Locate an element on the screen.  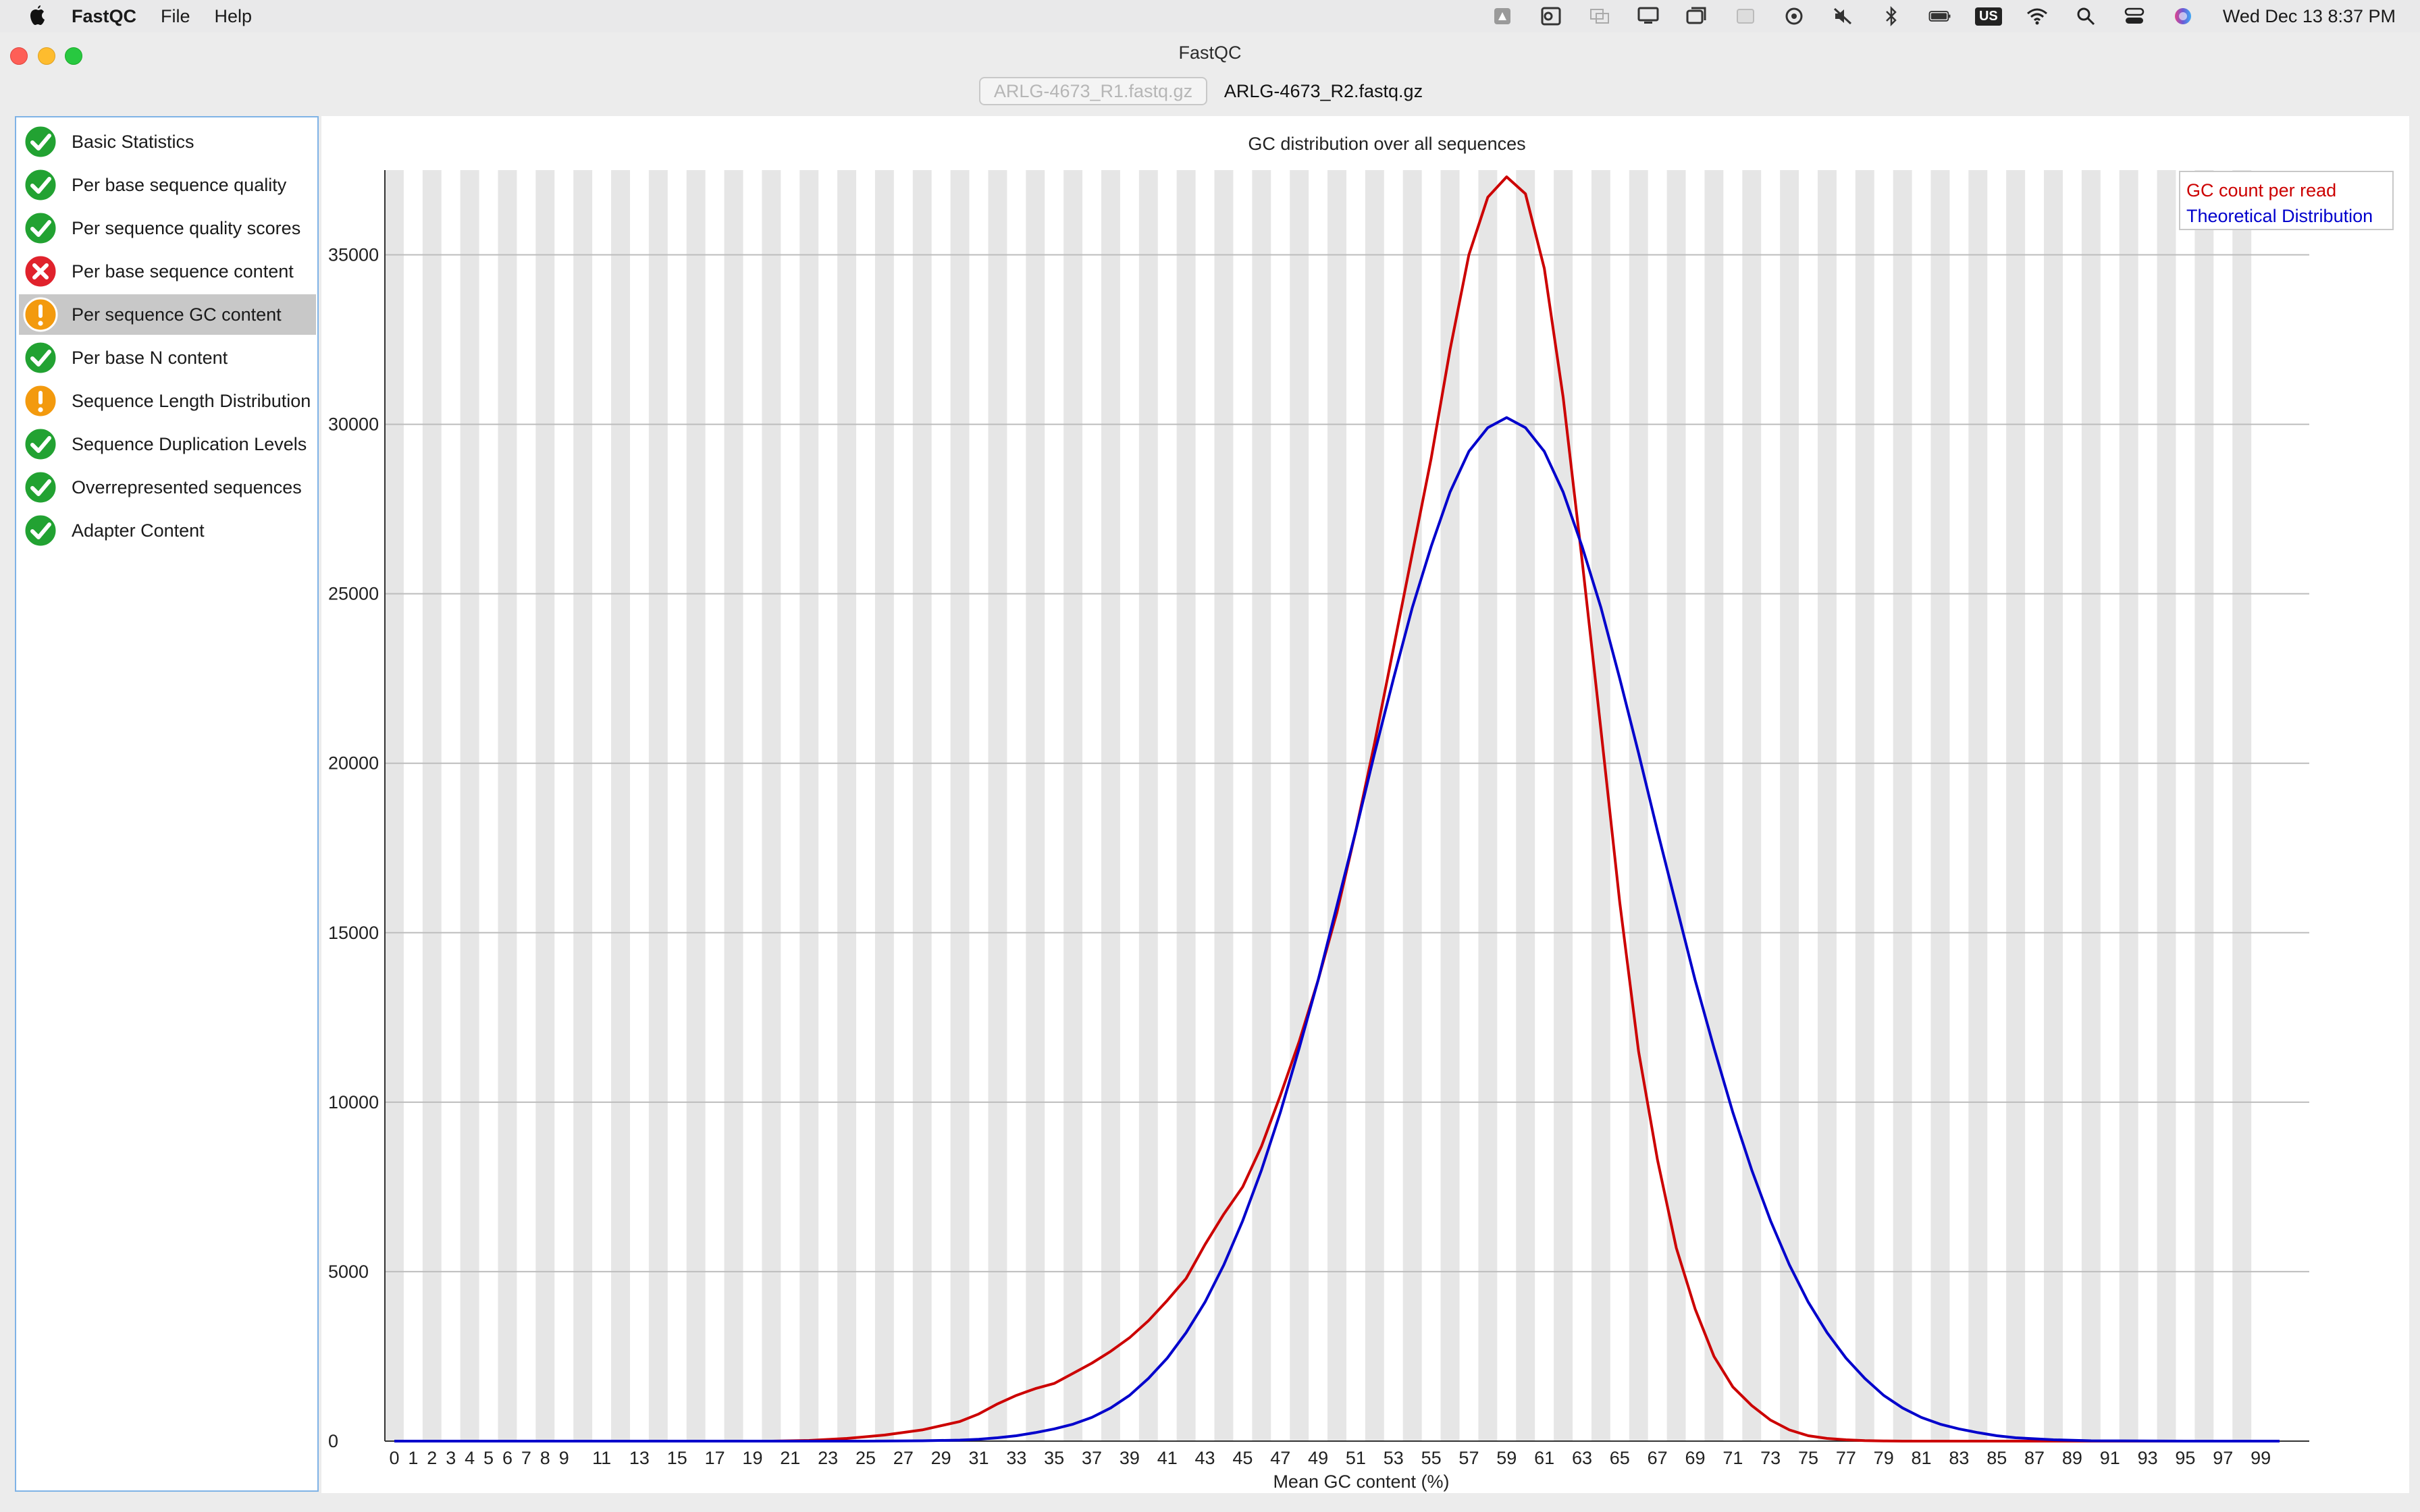
bluetooth-icon is located at coordinates (1891, 16).